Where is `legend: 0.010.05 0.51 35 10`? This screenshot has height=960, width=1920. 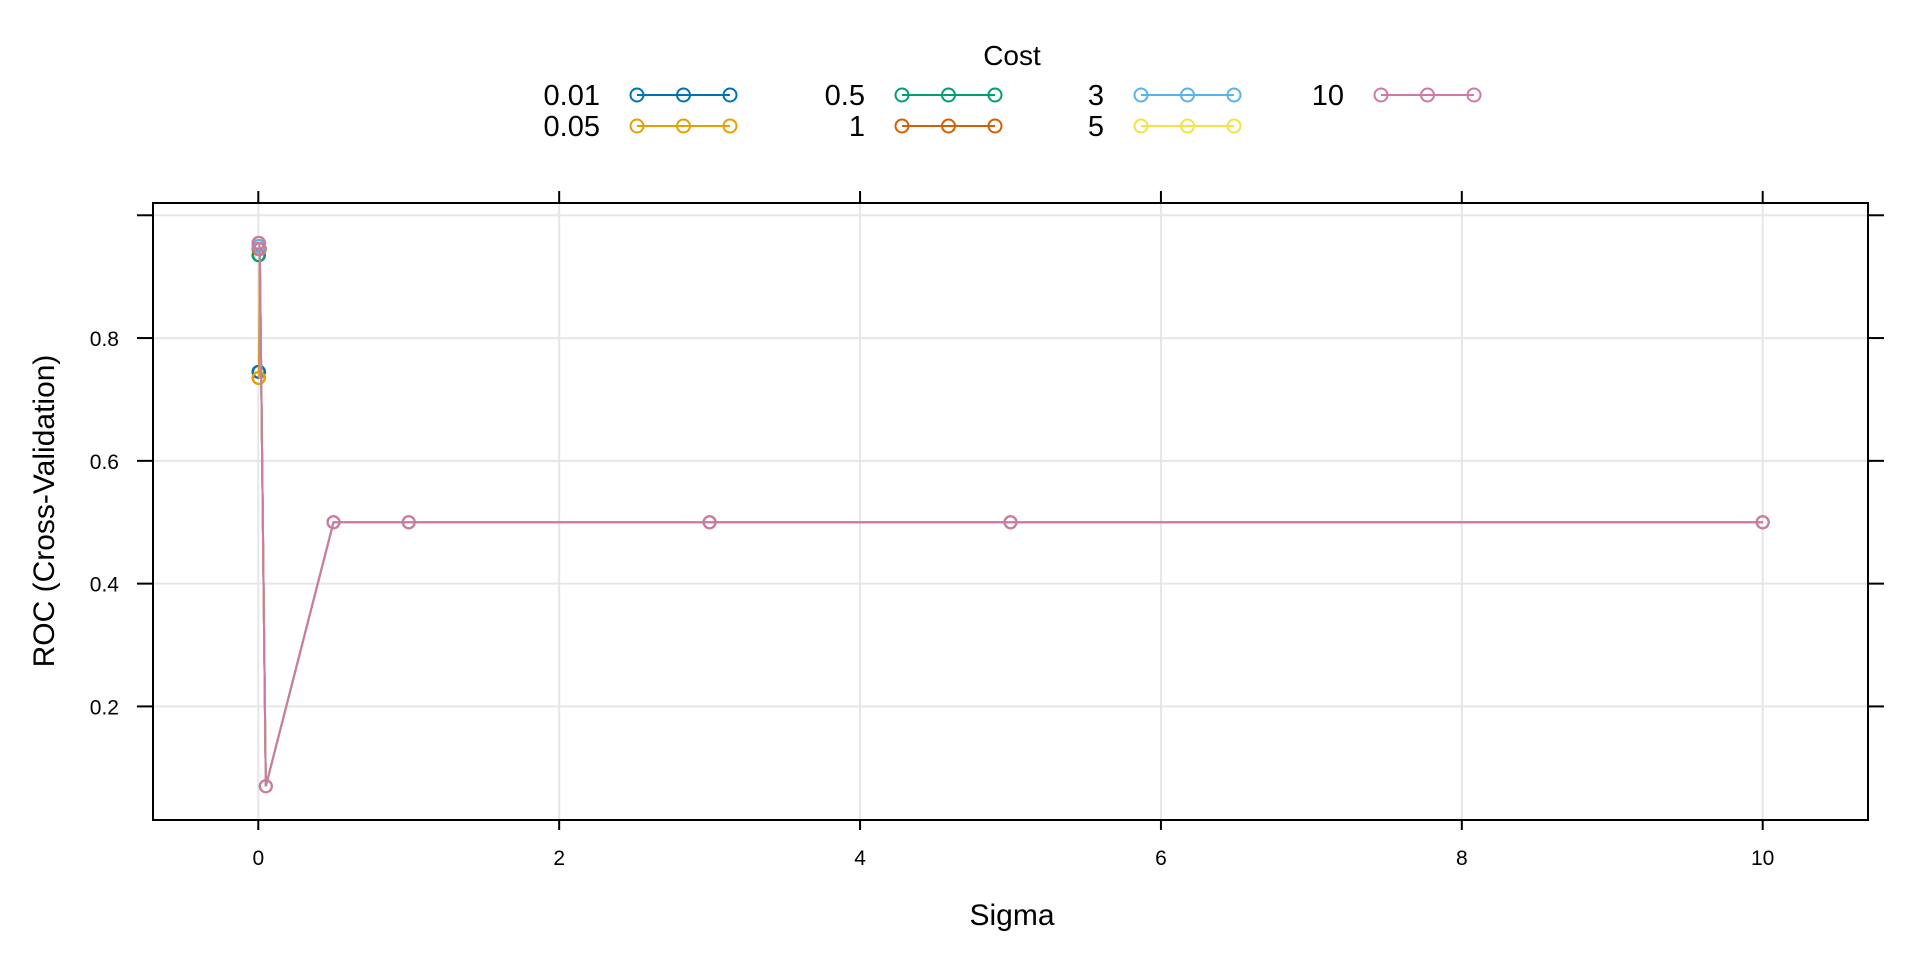
legend: 0.010.05 0.51 35 10 is located at coordinates (1013, 111).